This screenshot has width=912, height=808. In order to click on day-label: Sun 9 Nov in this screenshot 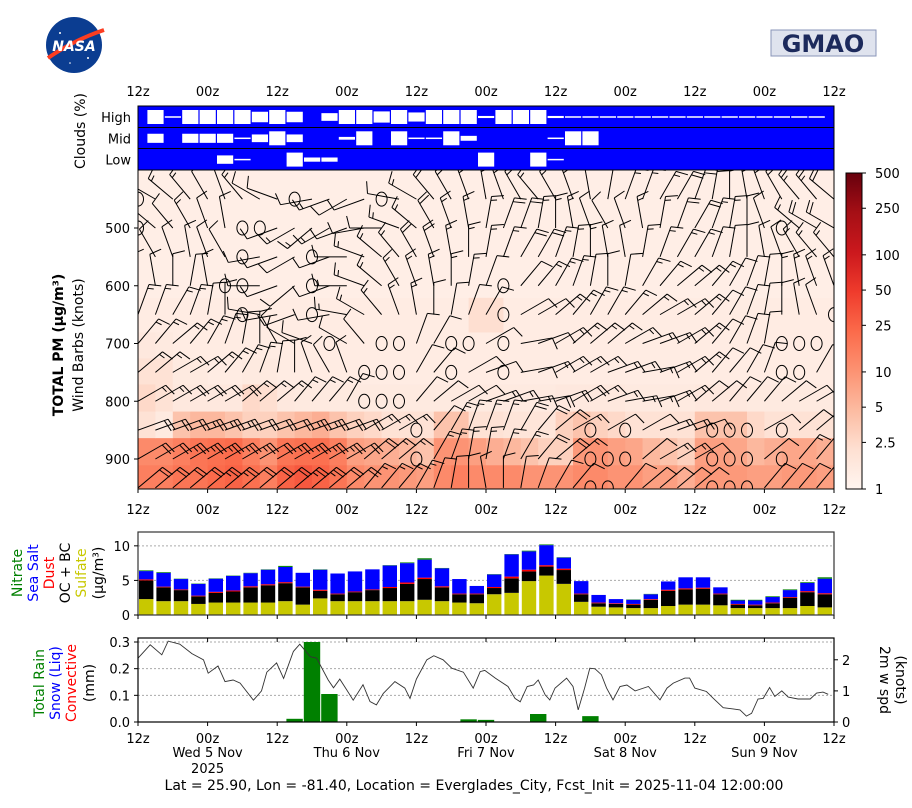, I will do `click(764, 753)`.